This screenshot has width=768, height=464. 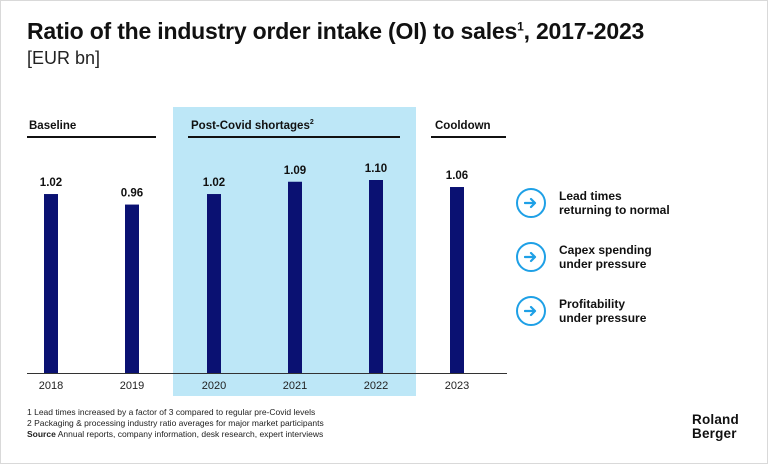 I want to click on takeaway-capex: Capex spending under pressure, so click(x=616, y=257).